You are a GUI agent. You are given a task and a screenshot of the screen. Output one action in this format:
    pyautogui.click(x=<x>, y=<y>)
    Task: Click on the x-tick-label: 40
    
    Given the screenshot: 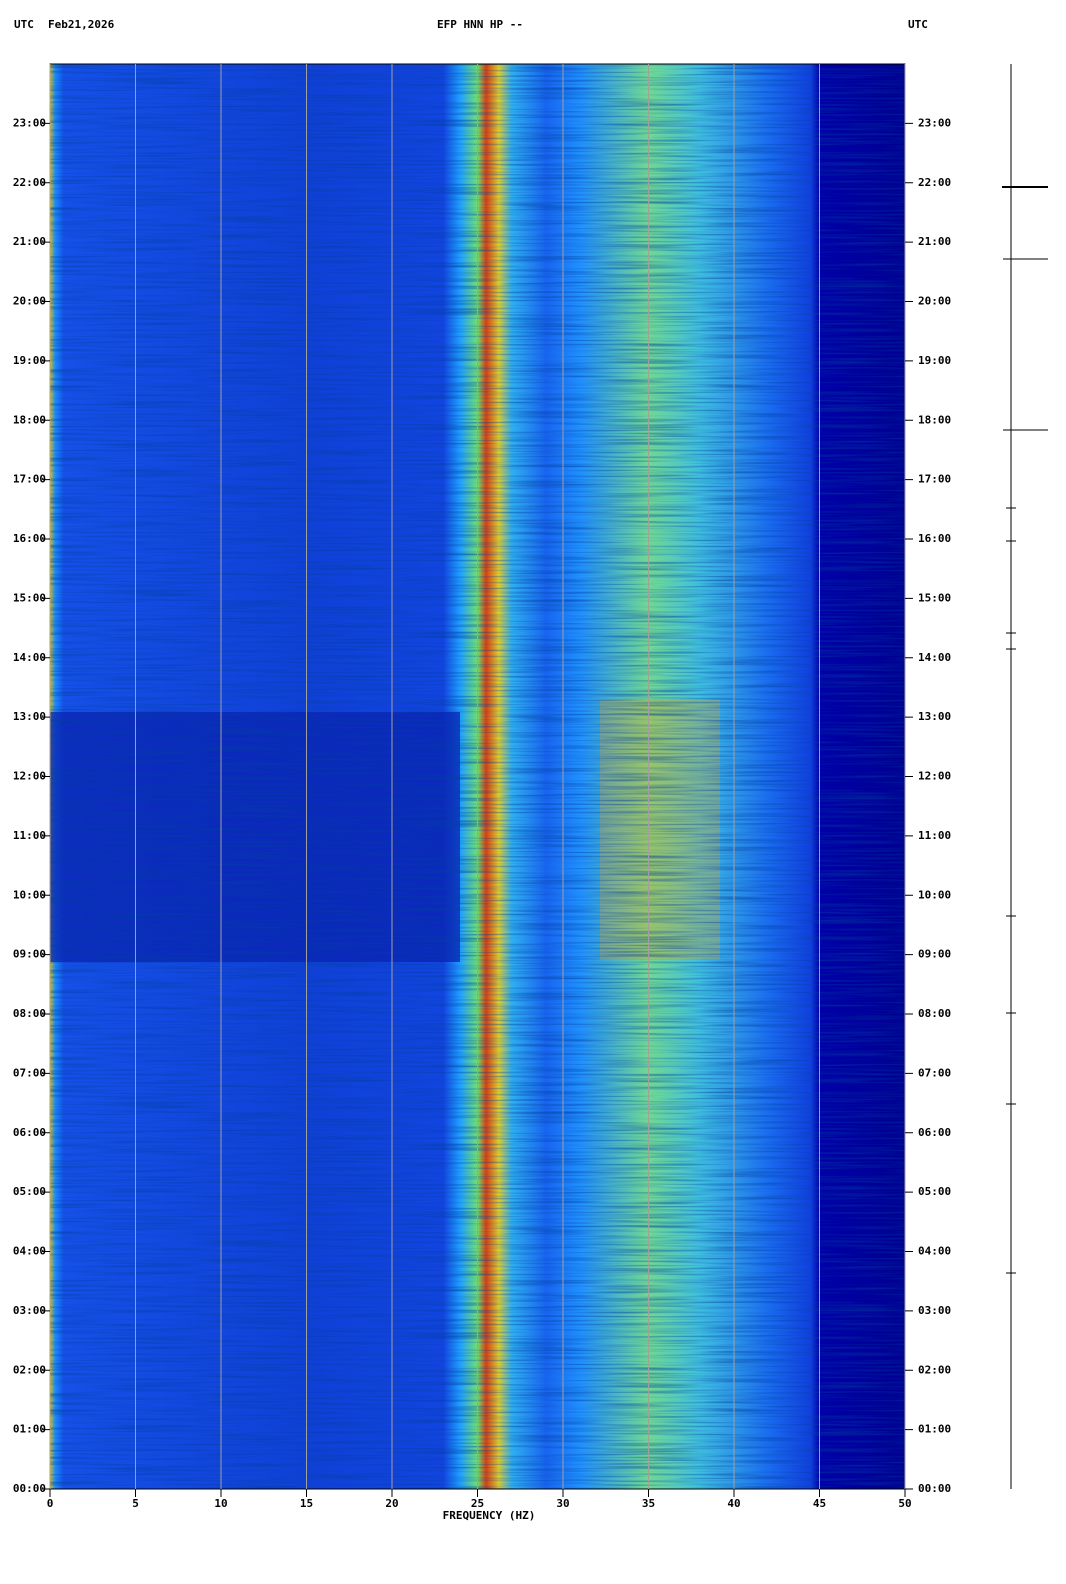 What is the action you would take?
    pyautogui.click(x=733, y=1503)
    